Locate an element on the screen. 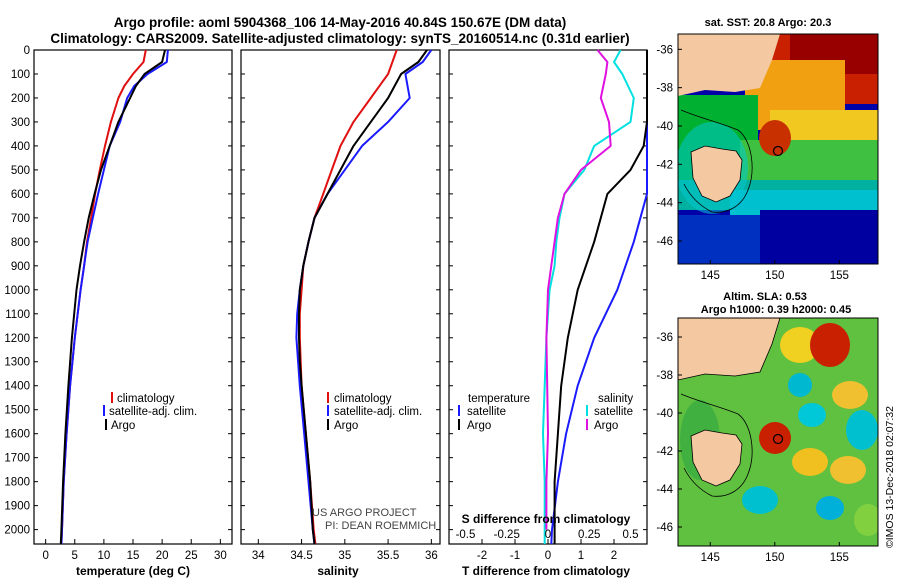  legend-label-t-argo: Argo is located at coordinates (479, 426).